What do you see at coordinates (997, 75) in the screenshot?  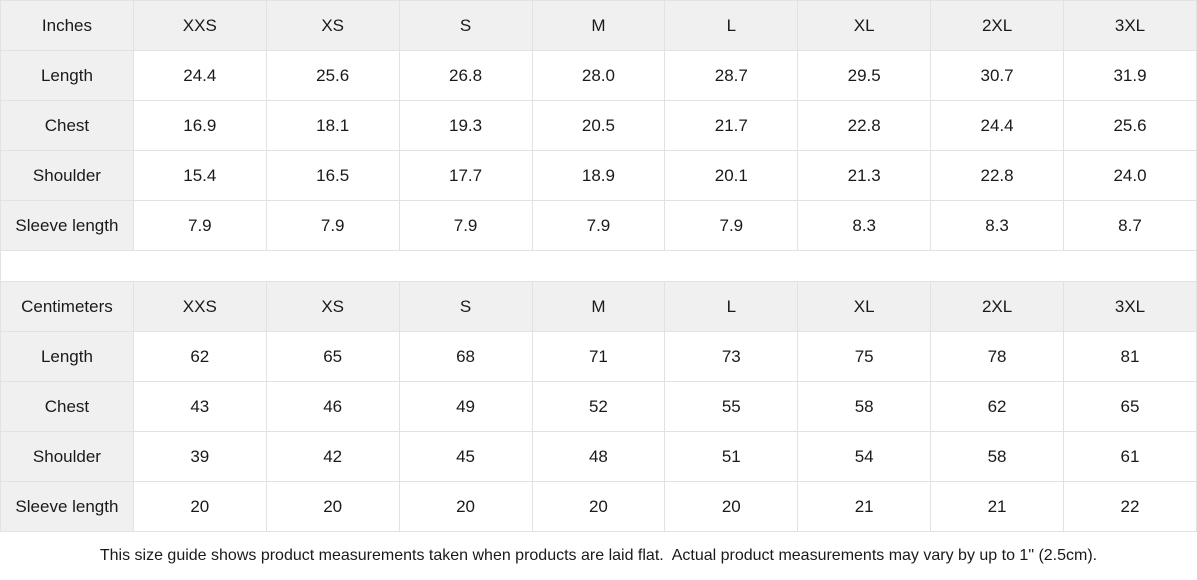 I see `value-cell: 30.7` at bounding box center [997, 75].